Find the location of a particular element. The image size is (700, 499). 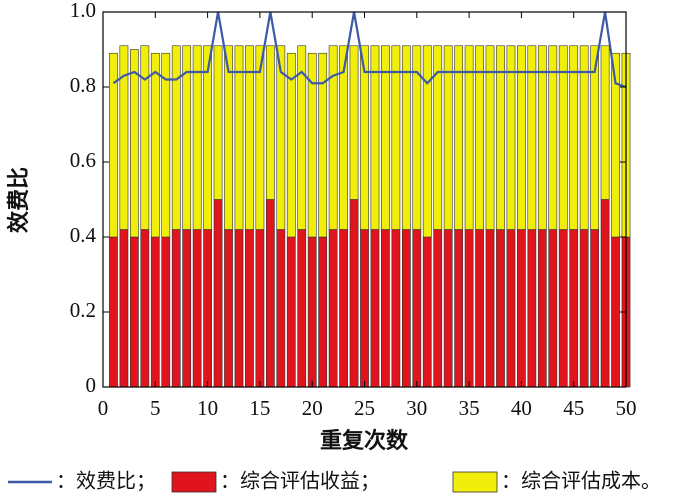

y-tick-label: 0.8 is located at coordinates (83, 85).